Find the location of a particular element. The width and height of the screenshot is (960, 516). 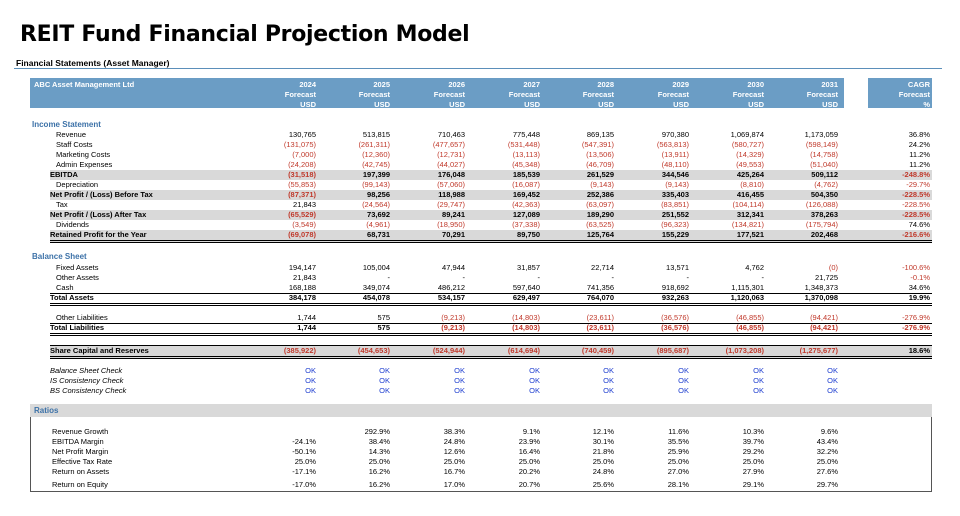

cell-value: (46,855) is located at coordinates (750, 327).